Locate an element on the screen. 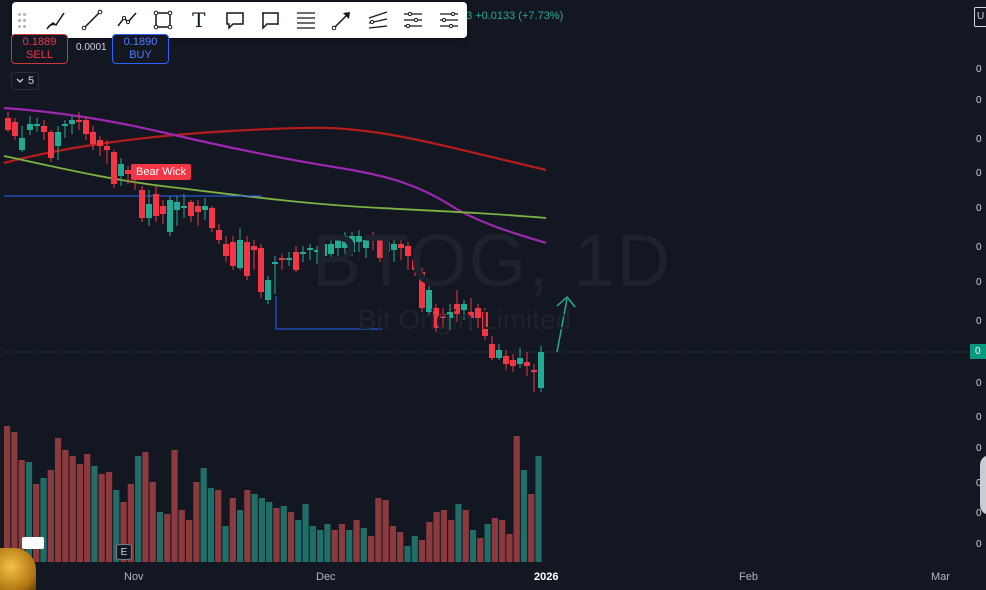 This screenshot has height=590, width=986. regression-trend-icon is located at coordinates (378, 20).